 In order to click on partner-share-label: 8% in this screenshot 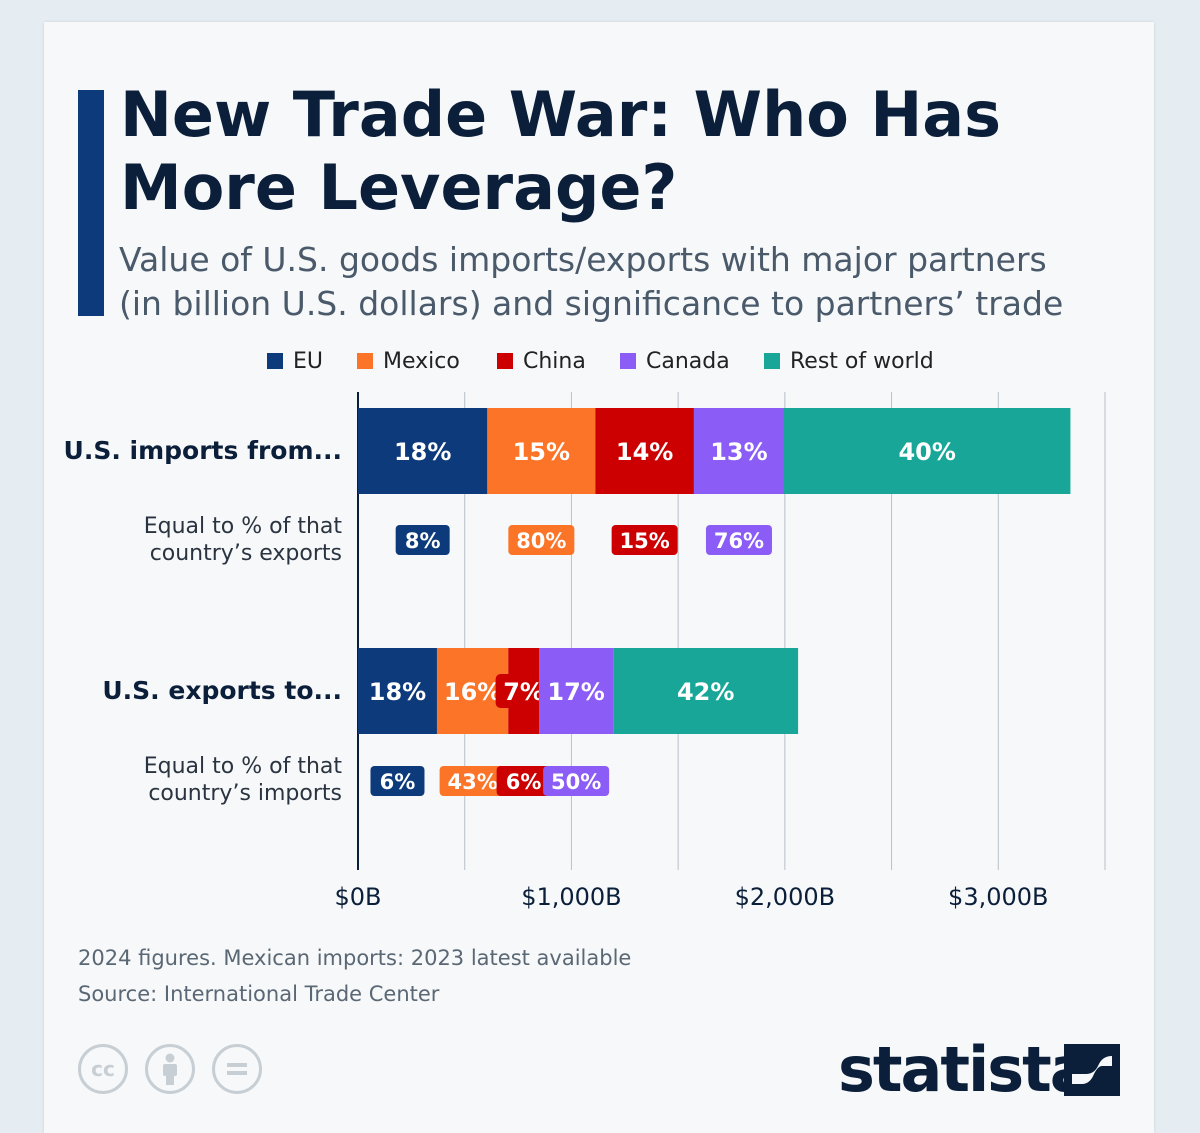, I will do `click(423, 541)`.